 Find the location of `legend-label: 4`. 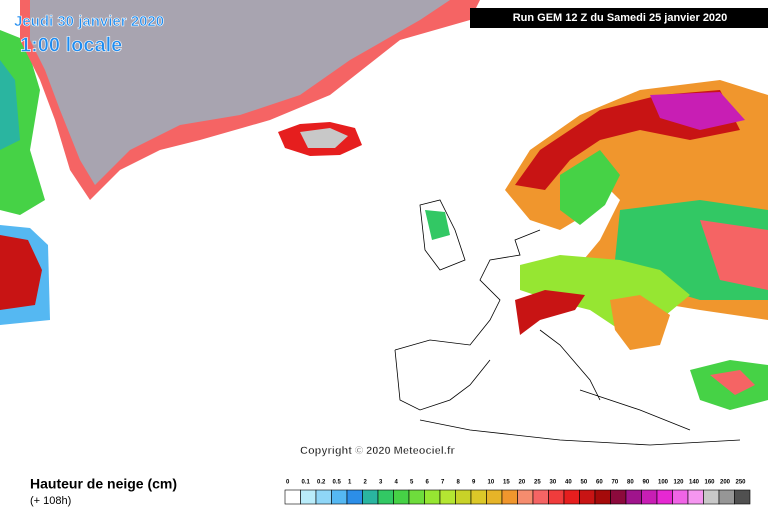

legend-label: 4 is located at coordinates (397, 483).